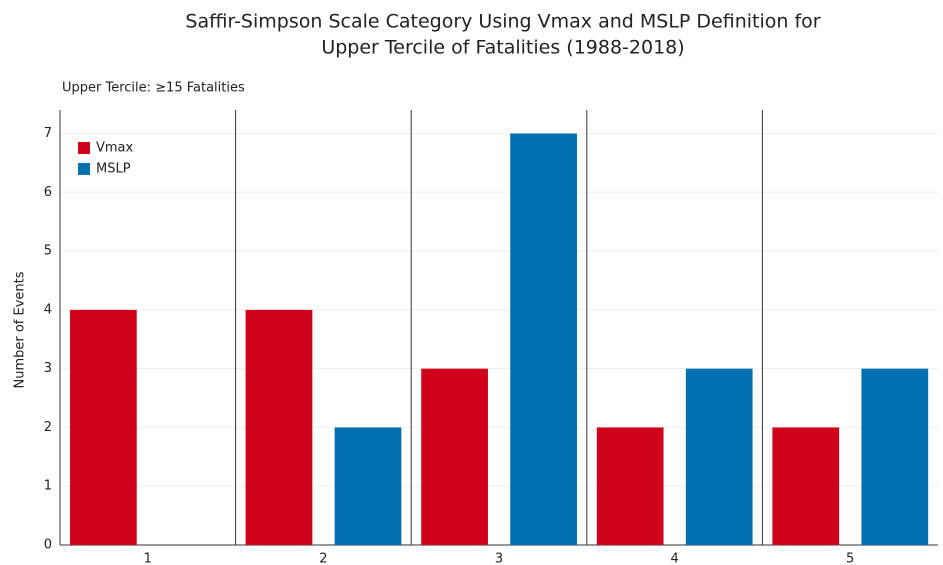 The width and height of the screenshot is (943, 565). Describe the element at coordinates (115, 148) in the screenshot. I see `legend-label: Vmax` at that location.